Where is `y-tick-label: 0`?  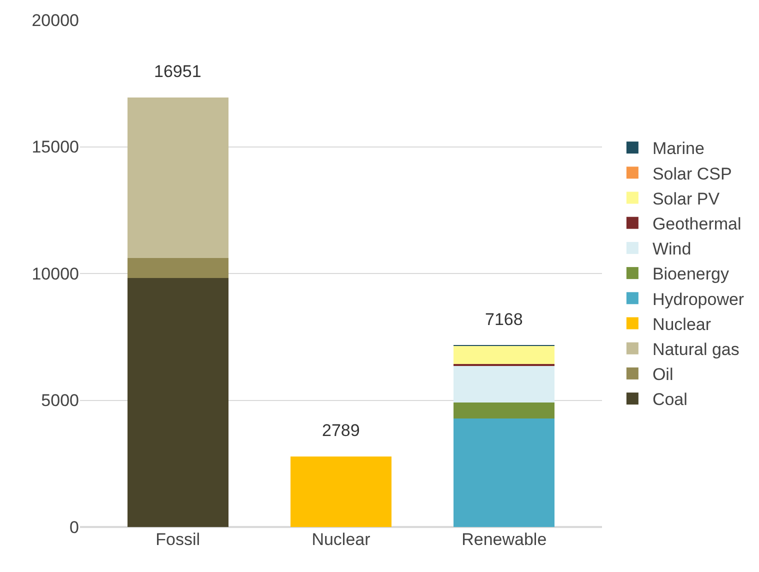 y-tick-label: 0 is located at coordinates (74, 527).